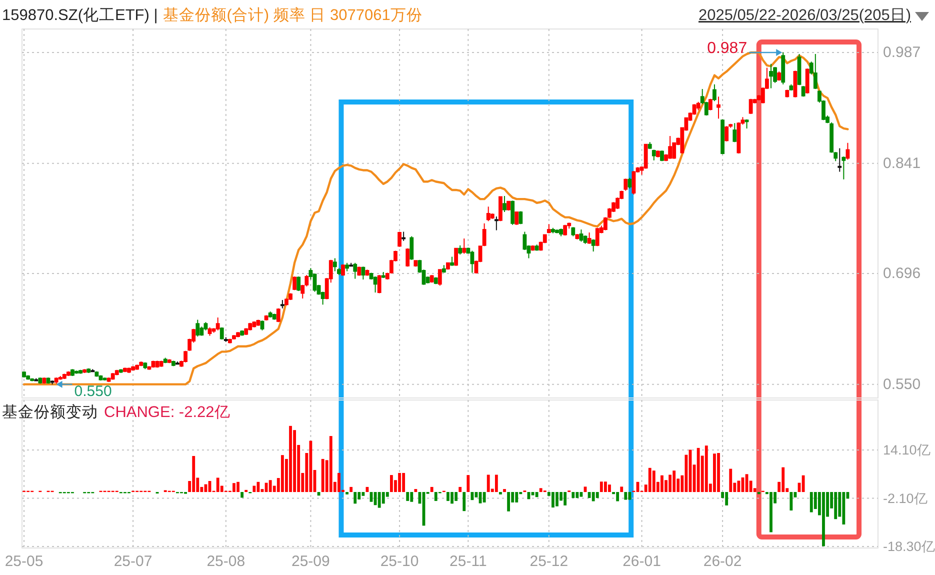 The width and height of the screenshot is (935, 575). What do you see at coordinates (727, 49) in the screenshot?
I see `annotation: 0.987` at bounding box center [727, 49].